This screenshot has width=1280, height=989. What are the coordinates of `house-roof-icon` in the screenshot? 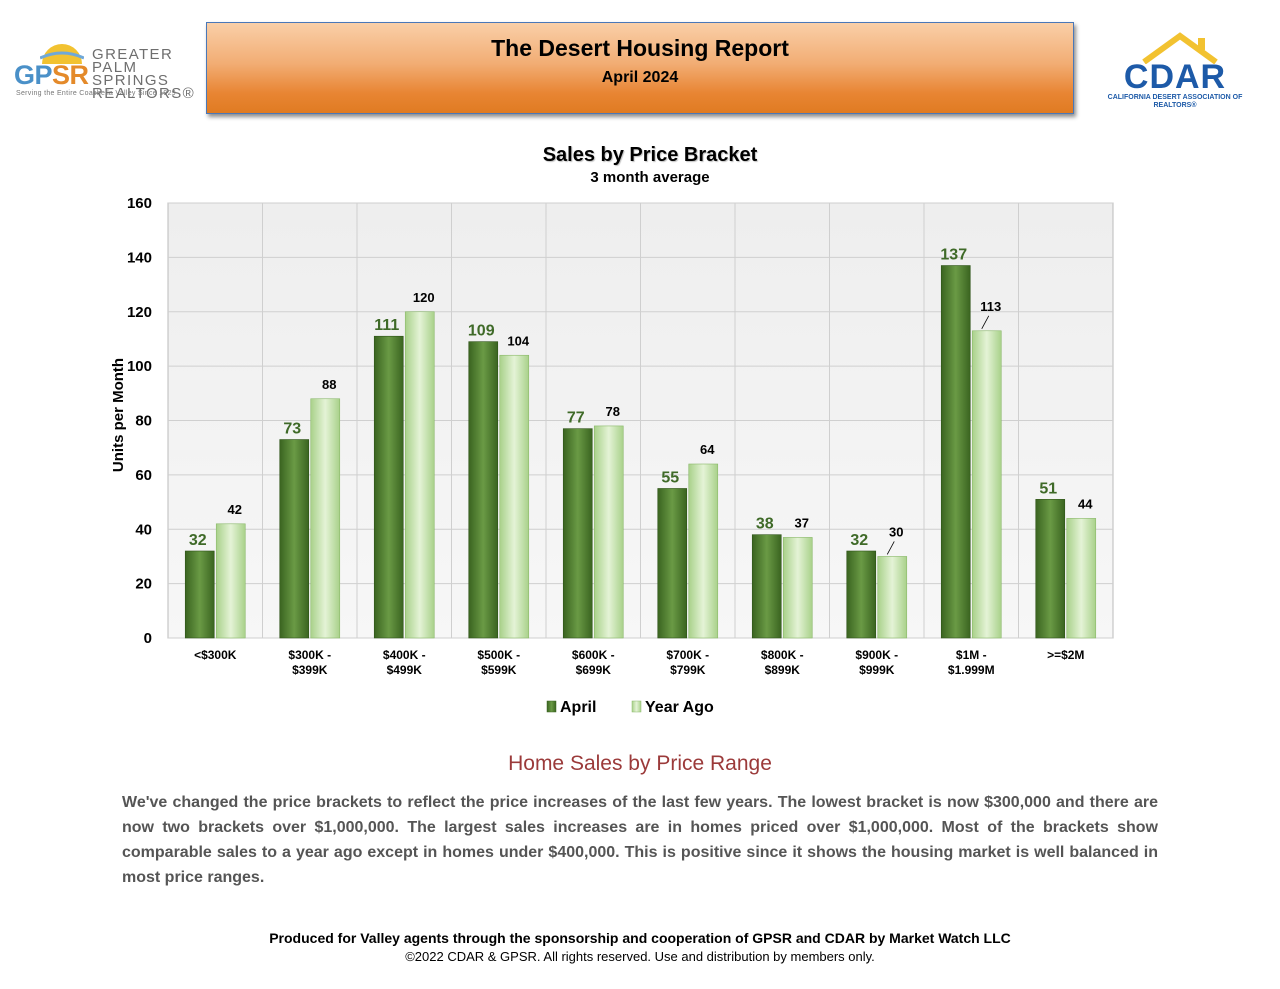 It's located at (1180, 48).